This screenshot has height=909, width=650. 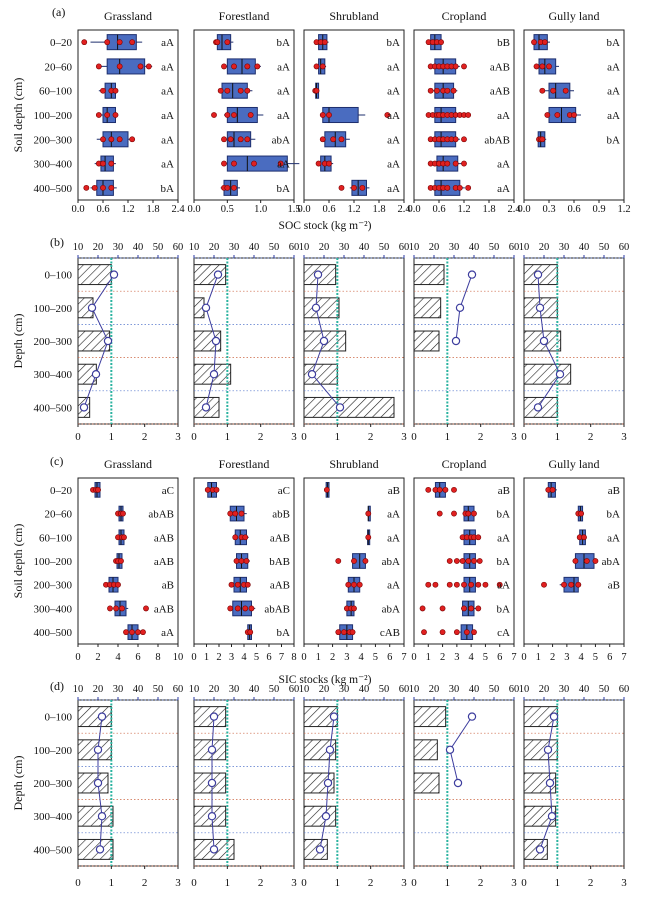 What do you see at coordinates (279, 562) in the screenshot?
I see `significance-letter: bAB` at bounding box center [279, 562].